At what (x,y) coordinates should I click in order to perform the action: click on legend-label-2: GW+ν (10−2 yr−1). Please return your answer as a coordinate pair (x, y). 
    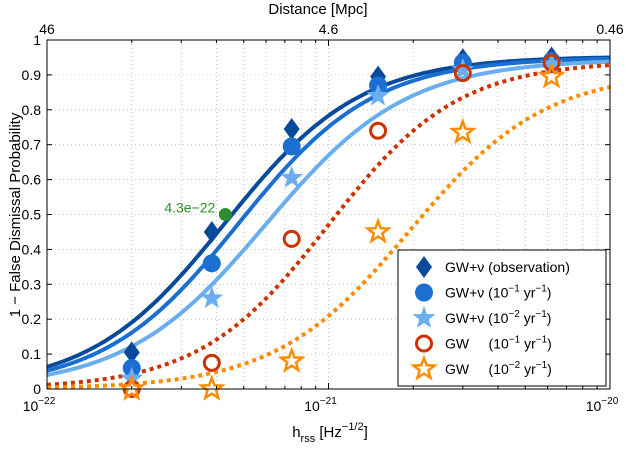
    Looking at the image, I should click on (498, 317).